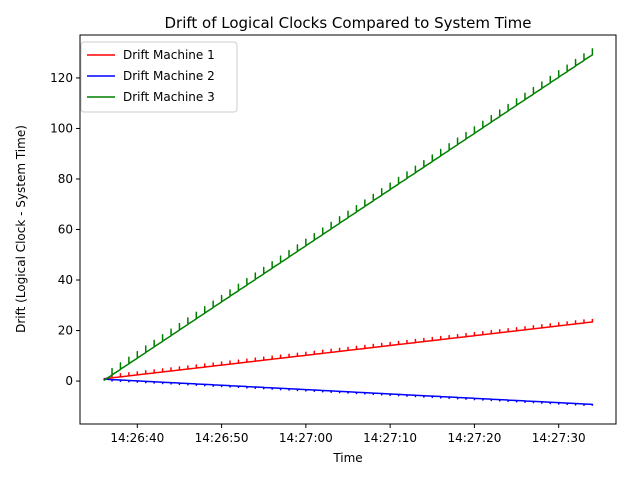 The image size is (640, 485). I want to click on y-axis-ticks: 0 20 40 60 80 100 120, so click(65, 229).